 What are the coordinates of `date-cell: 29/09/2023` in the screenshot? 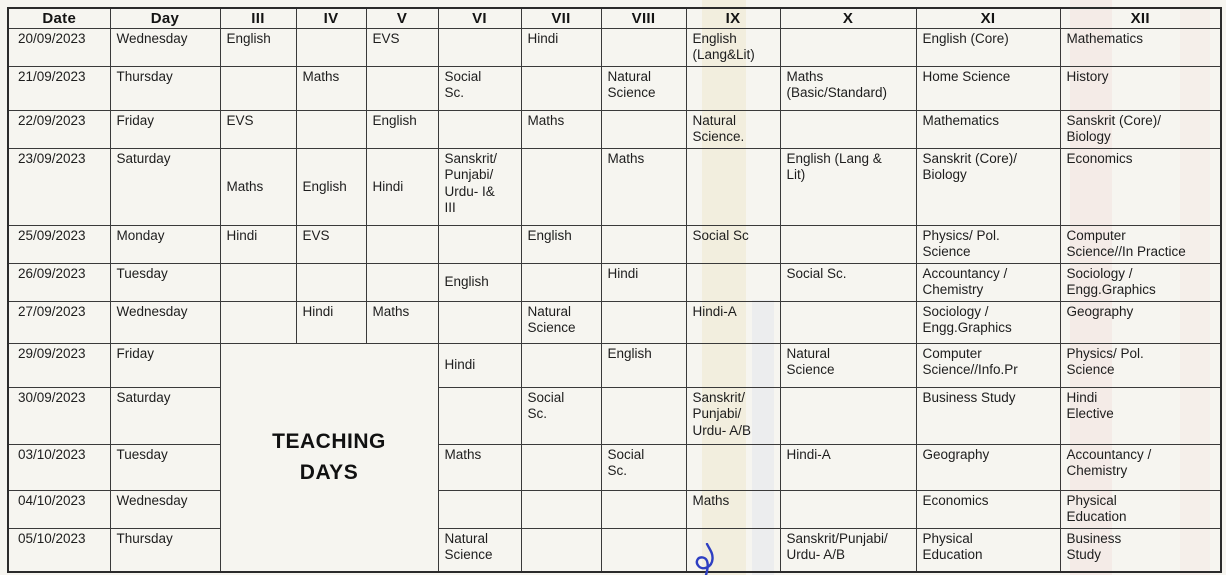 It's located at (59, 365).